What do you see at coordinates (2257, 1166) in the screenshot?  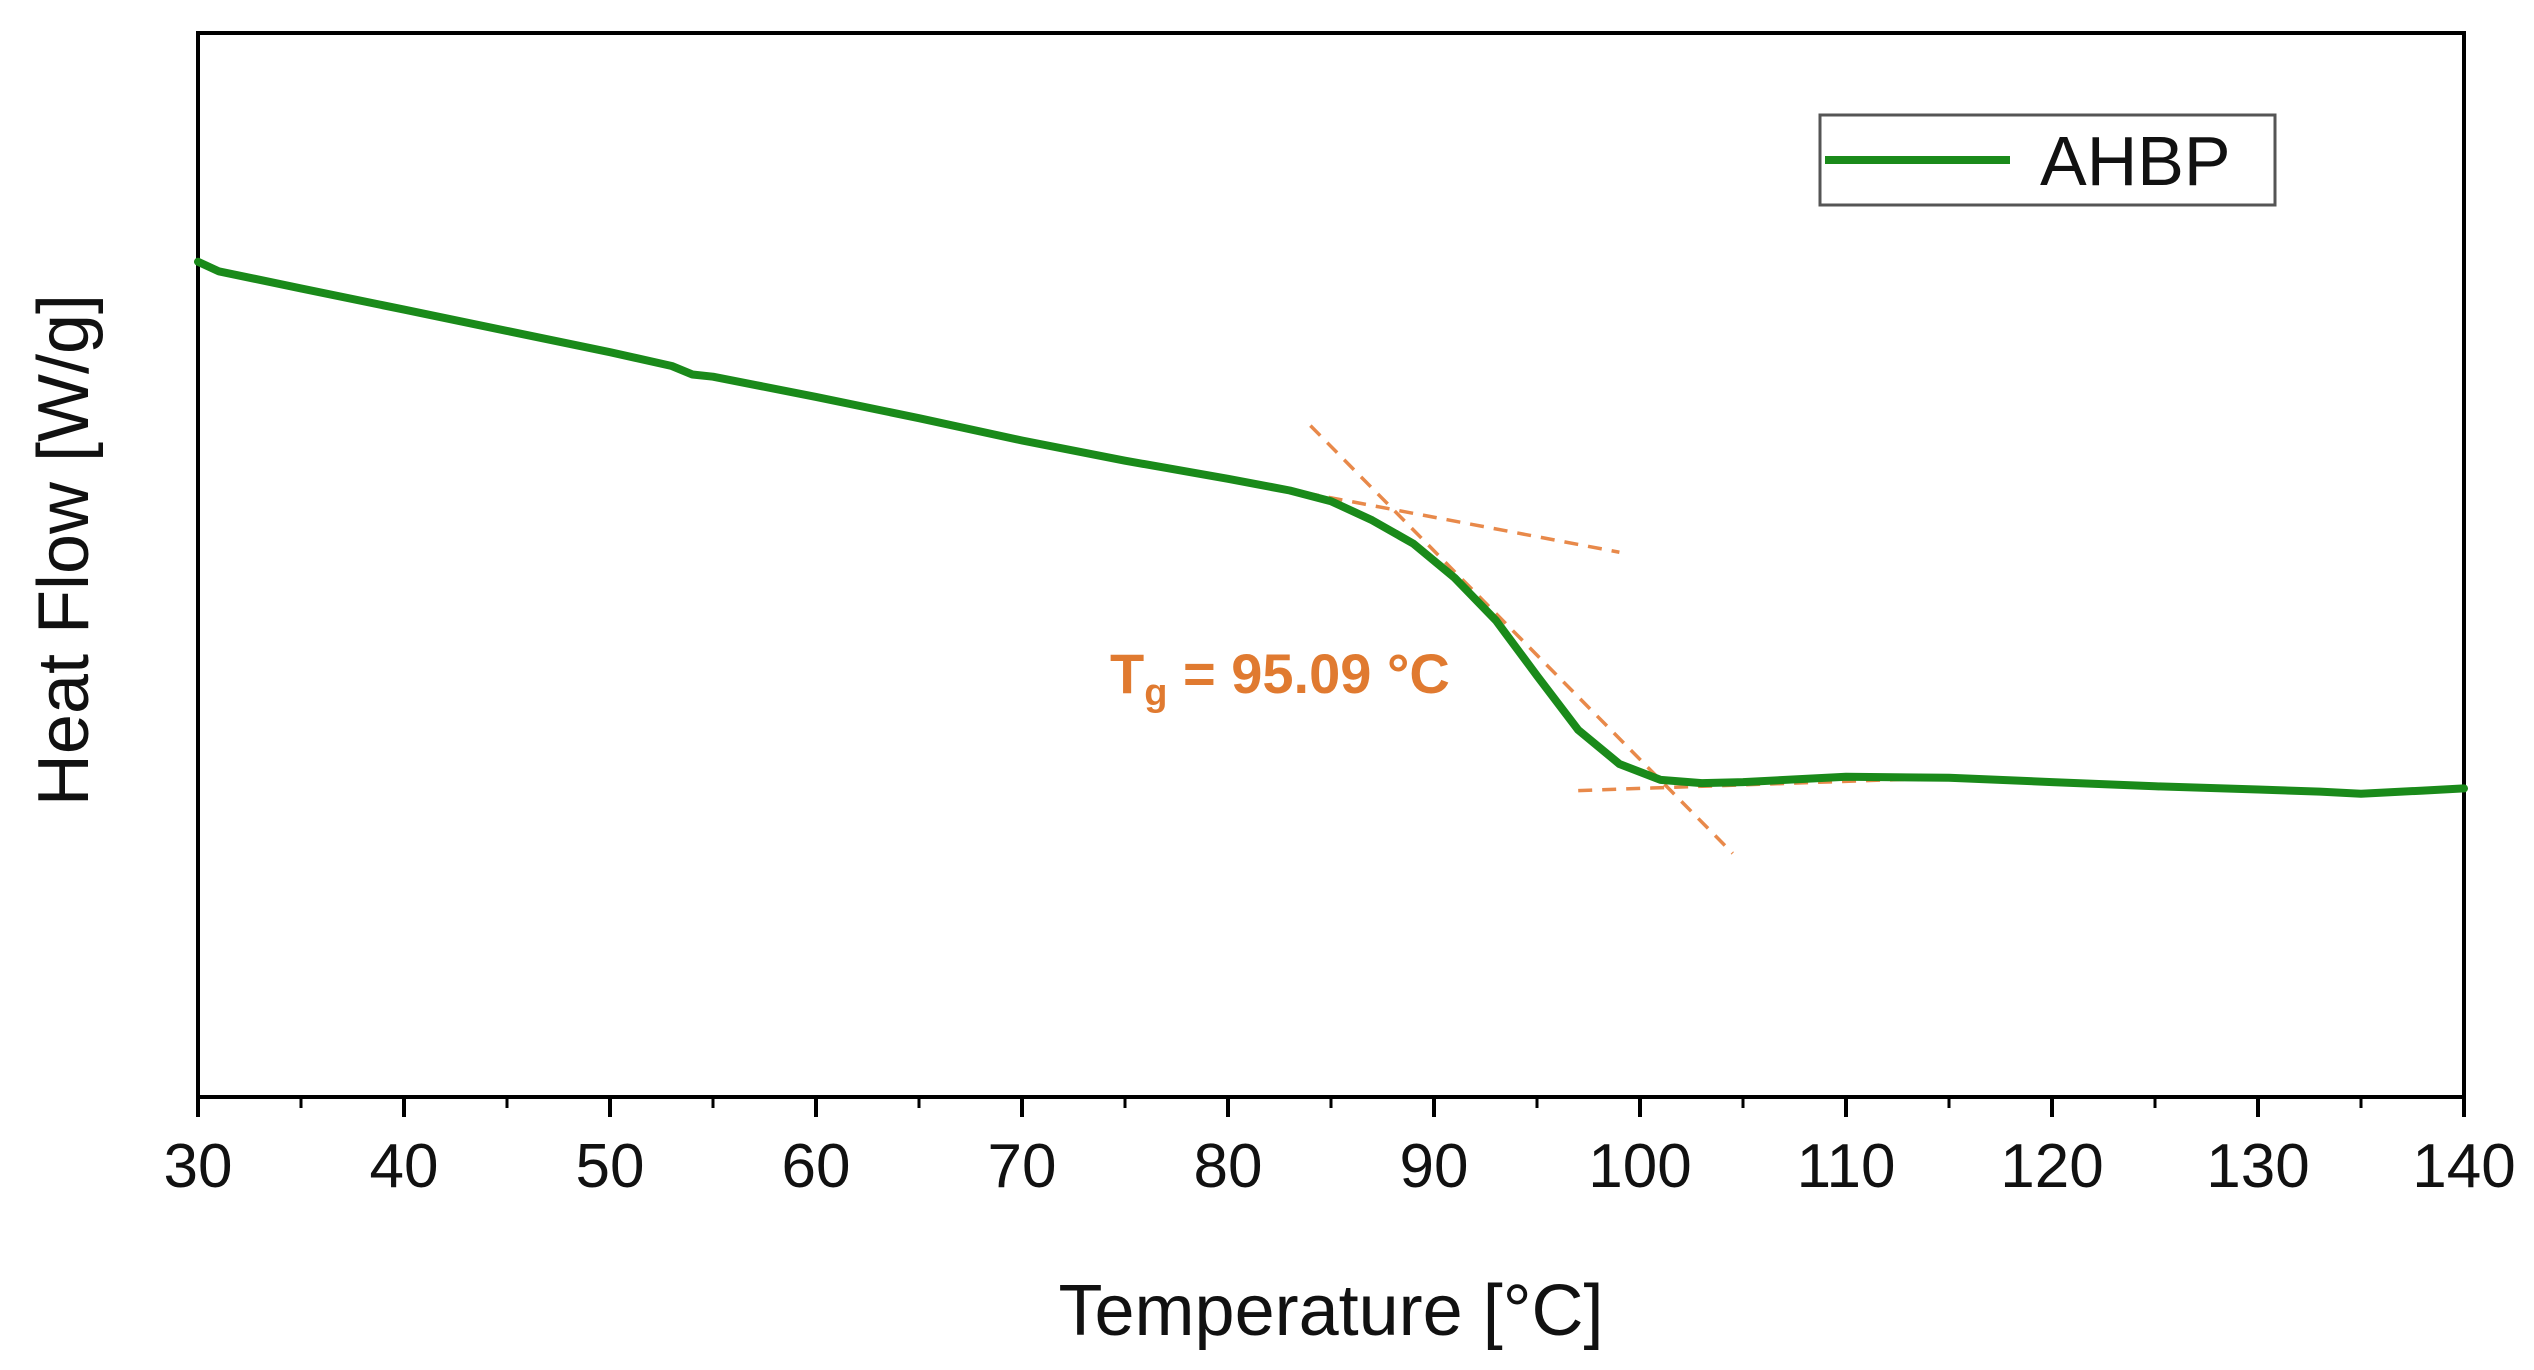 I see `x-tick-label: 130` at bounding box center [2257, 1166].